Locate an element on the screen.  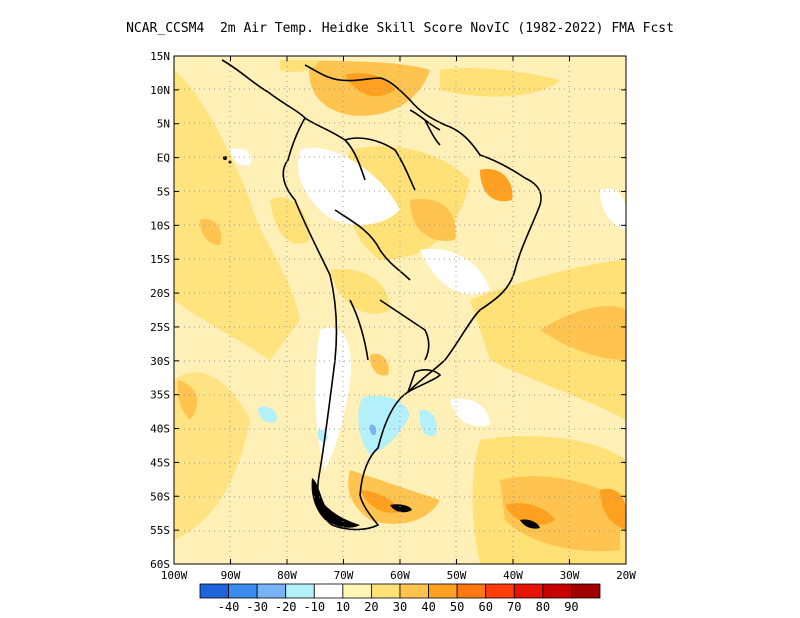
colorbar-label: 90 is located at coordinates (571, 607).